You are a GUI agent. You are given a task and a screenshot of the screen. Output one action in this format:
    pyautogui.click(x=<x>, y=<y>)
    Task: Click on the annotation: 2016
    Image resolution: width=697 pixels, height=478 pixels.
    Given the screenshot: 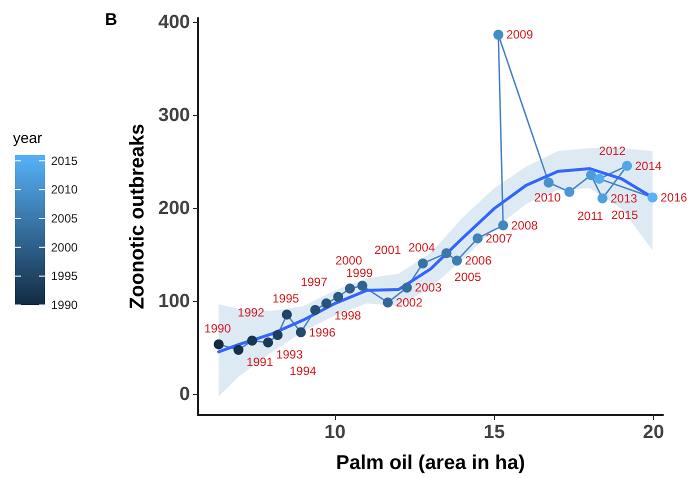 What is the action you would take?
    pyautogui.click(x=674, y=197)
    